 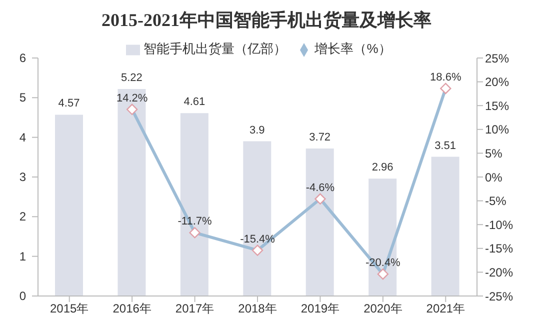 What do you see at coordinates (22, 97) in the screenshot?
I see `y-tick-label: 5` at bounding box center [22, 97].